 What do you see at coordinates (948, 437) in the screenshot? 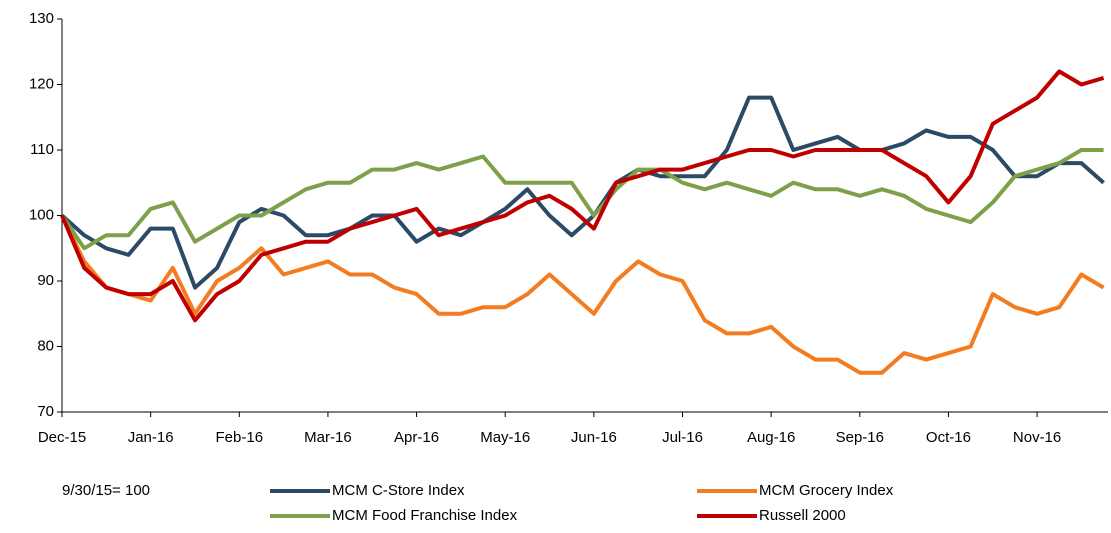
I see `x-tick-label: Oct-16` at bounding box center [948, 437].